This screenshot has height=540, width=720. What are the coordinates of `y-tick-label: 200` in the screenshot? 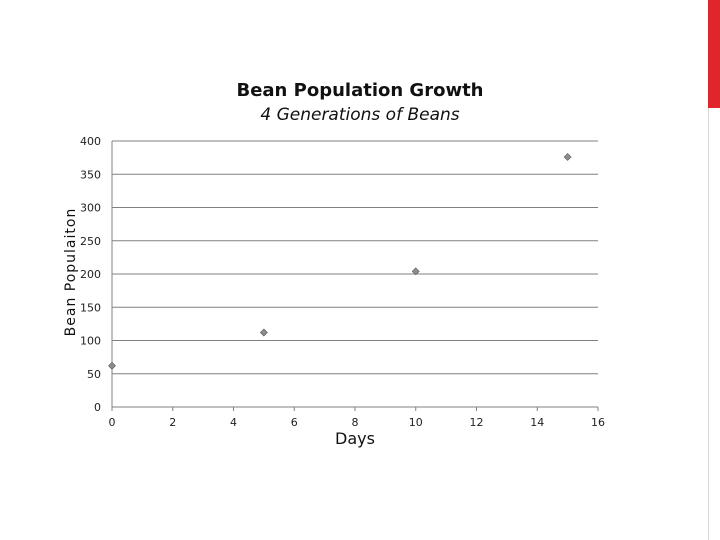 It's located at (90, 274).